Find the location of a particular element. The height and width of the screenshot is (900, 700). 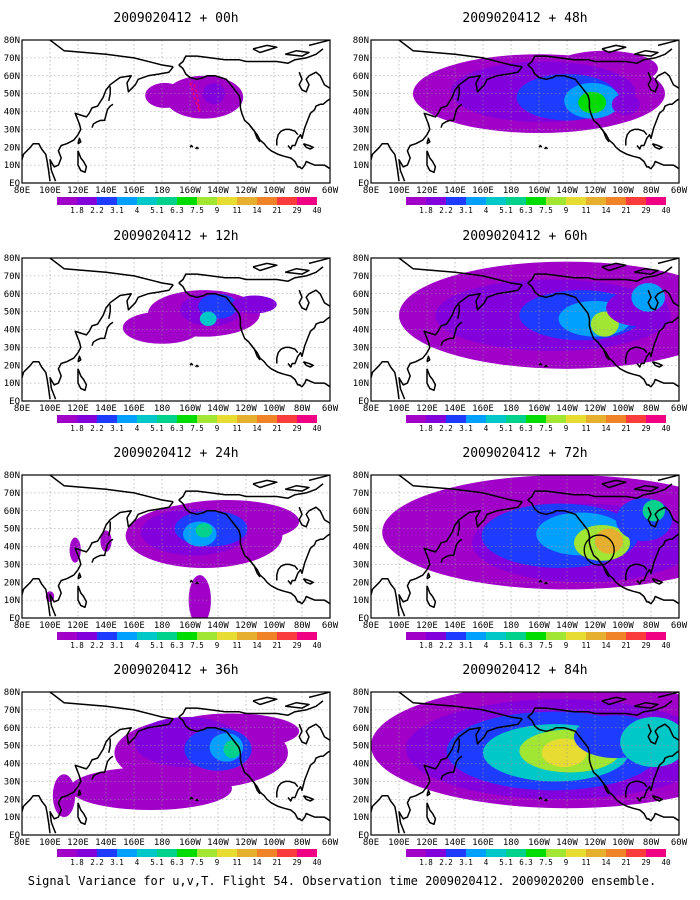

colorbar-label: 3.1 is located at coordinates (466, 210).